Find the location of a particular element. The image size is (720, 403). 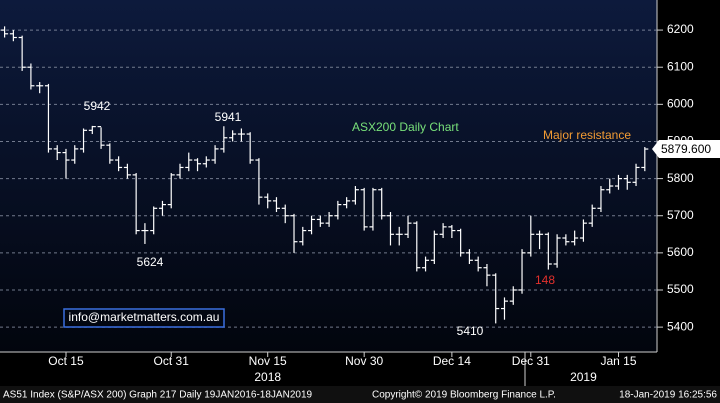

y-tick-label: 5700 is located at coordinates (680, 215).